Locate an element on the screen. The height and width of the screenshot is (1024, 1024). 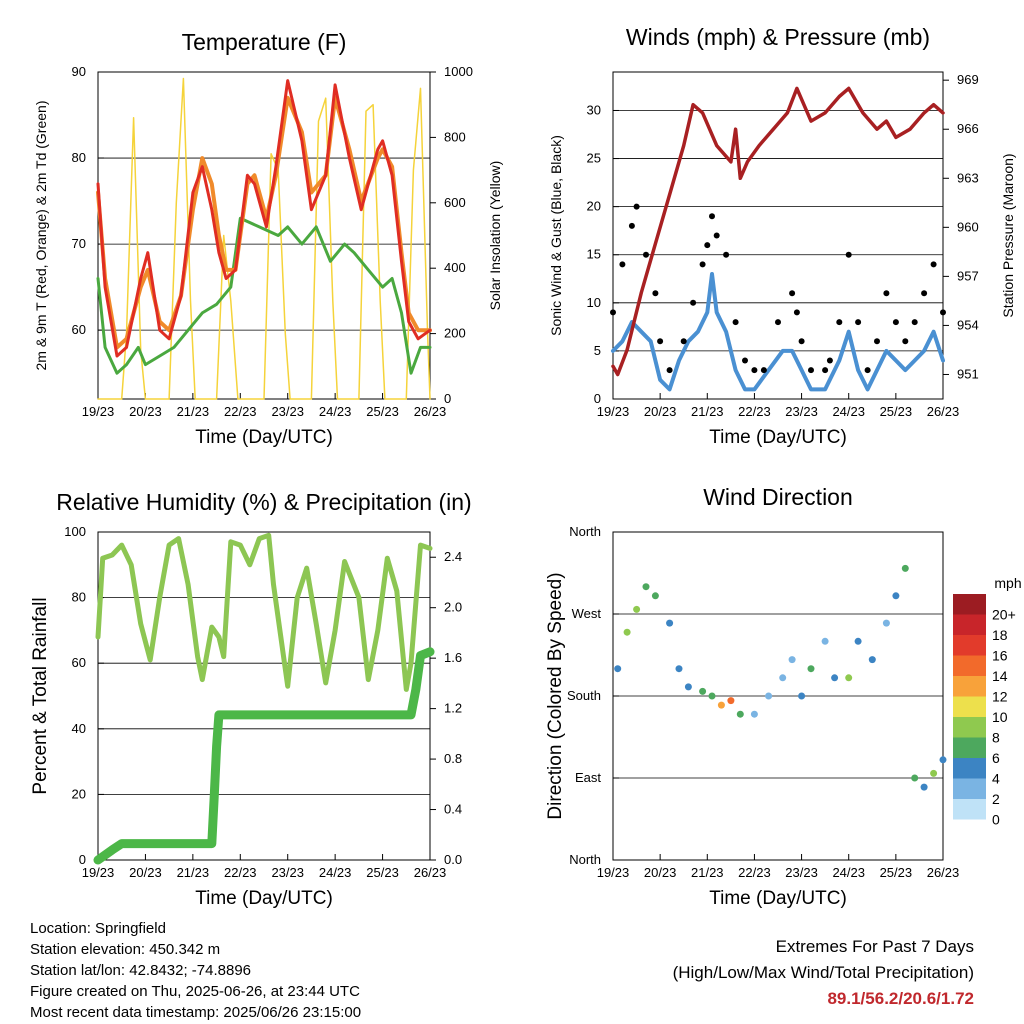
colorbar-label: 14 is located at coordinates (1000, 676).